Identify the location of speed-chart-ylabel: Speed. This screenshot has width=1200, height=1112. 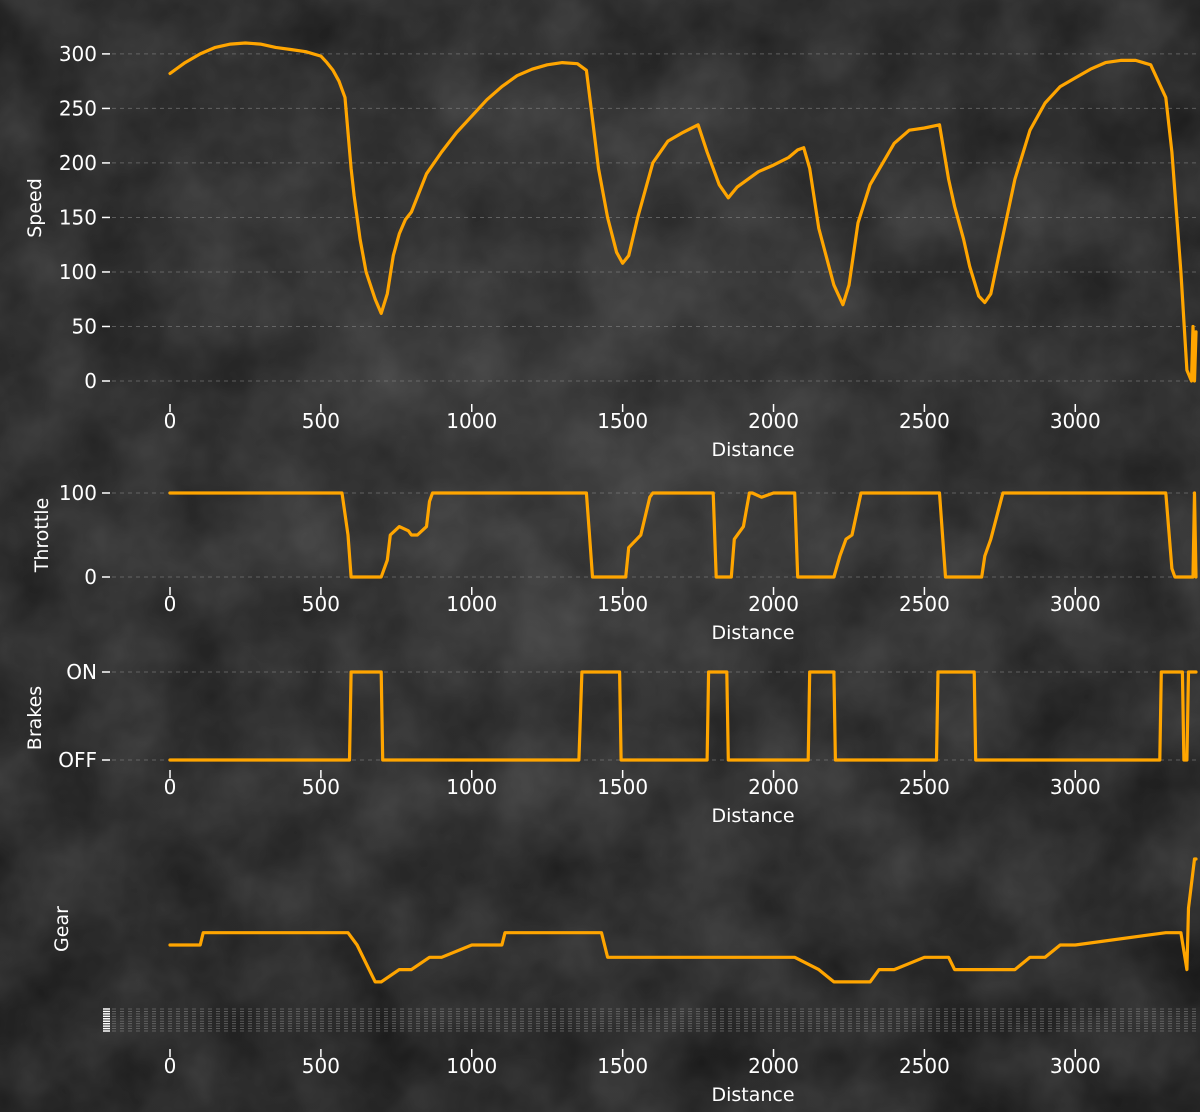
(35, 208).